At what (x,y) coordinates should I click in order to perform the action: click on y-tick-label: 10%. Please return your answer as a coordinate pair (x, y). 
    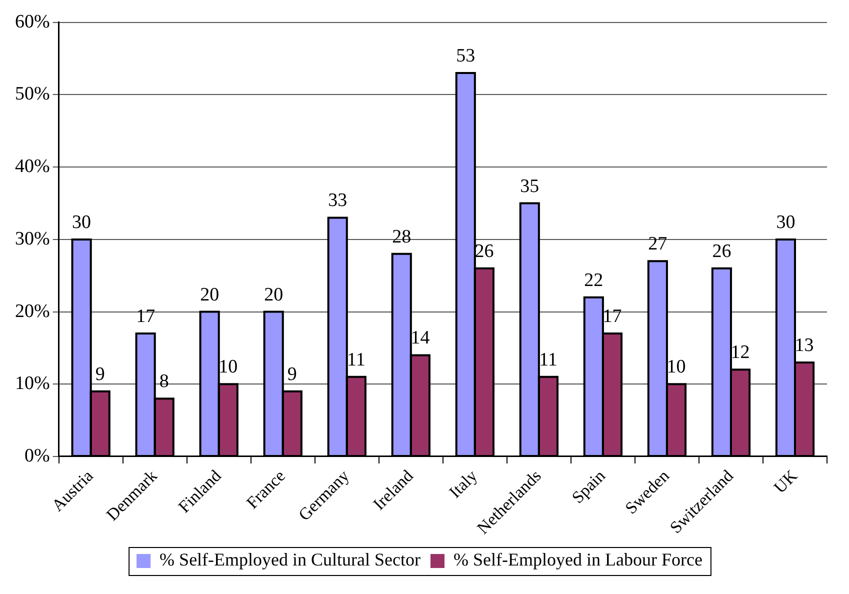
    Looking at the image, I should click on (32, 383).